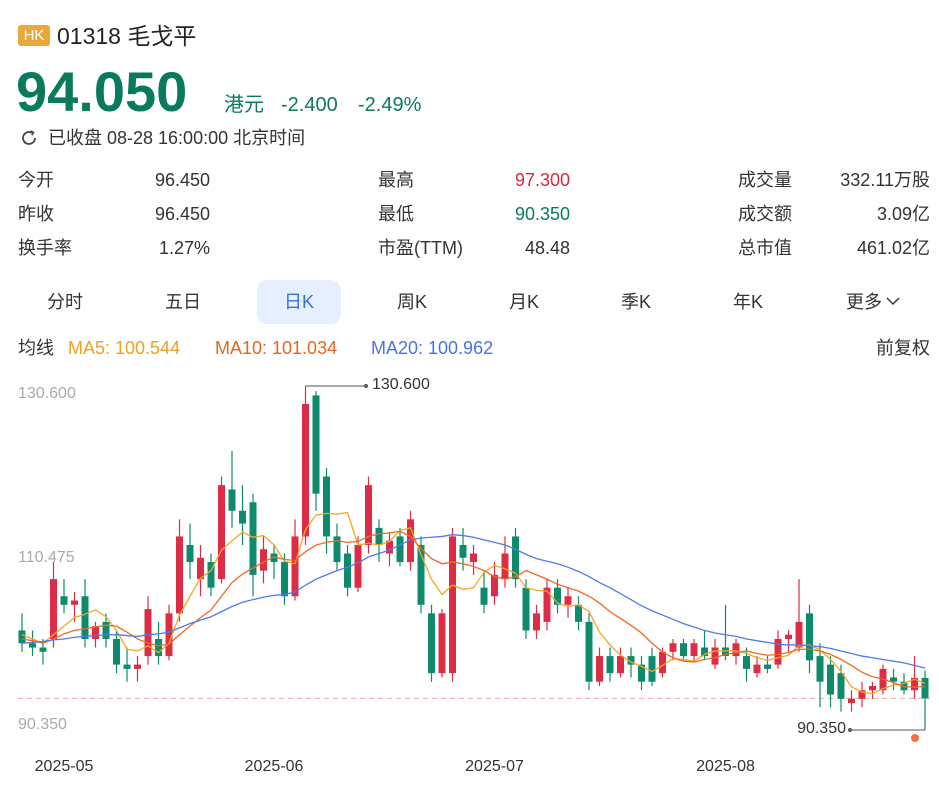 The height and width of the screenshot is (786, 939). I want to click on tab: 年K, so click(747, 302).